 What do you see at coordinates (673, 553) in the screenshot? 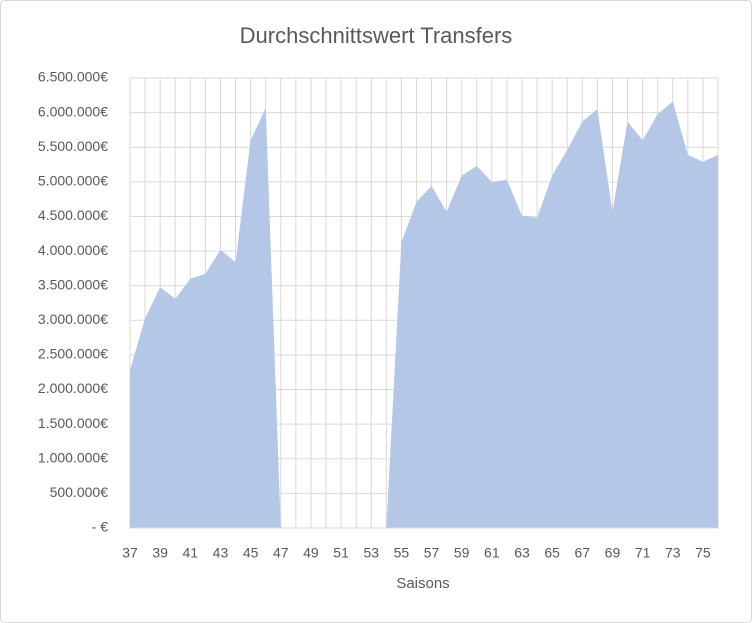
I see `x-tick-label: 73` at bounding box center [673, 553].